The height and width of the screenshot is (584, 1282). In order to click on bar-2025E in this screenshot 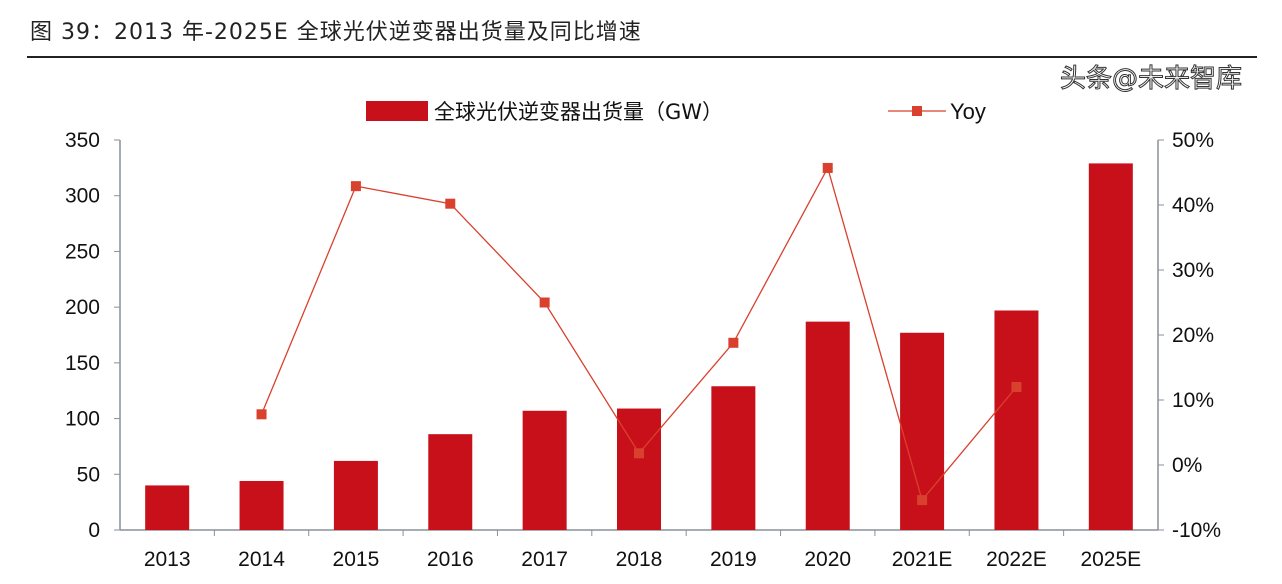, I will do `click(1110, 346)`.